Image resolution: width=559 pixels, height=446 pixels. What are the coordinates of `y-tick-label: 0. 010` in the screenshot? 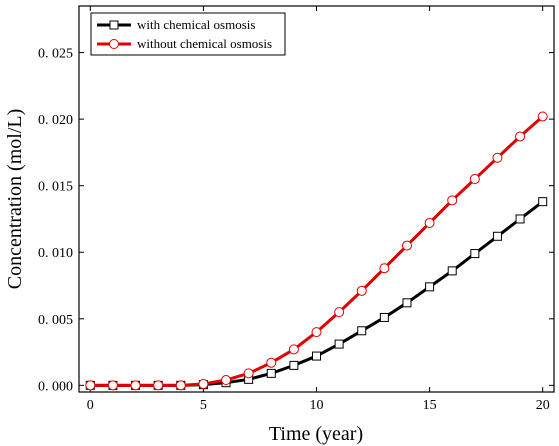 It's located at (55, 253).